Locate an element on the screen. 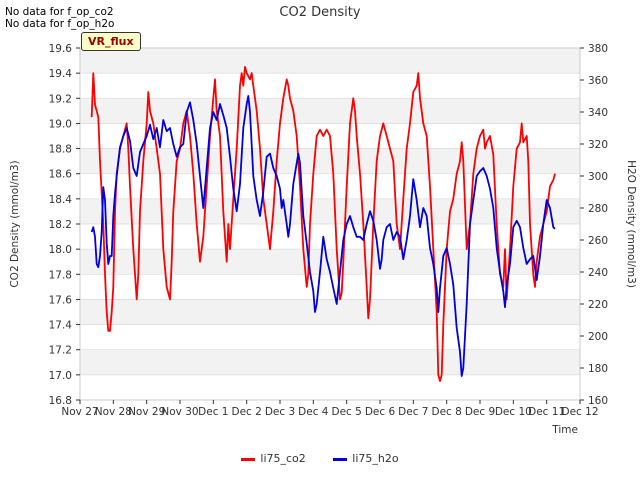 The image size is (640, 480). x-tick-label: Dec 7 is located at coordinates (413, 412).